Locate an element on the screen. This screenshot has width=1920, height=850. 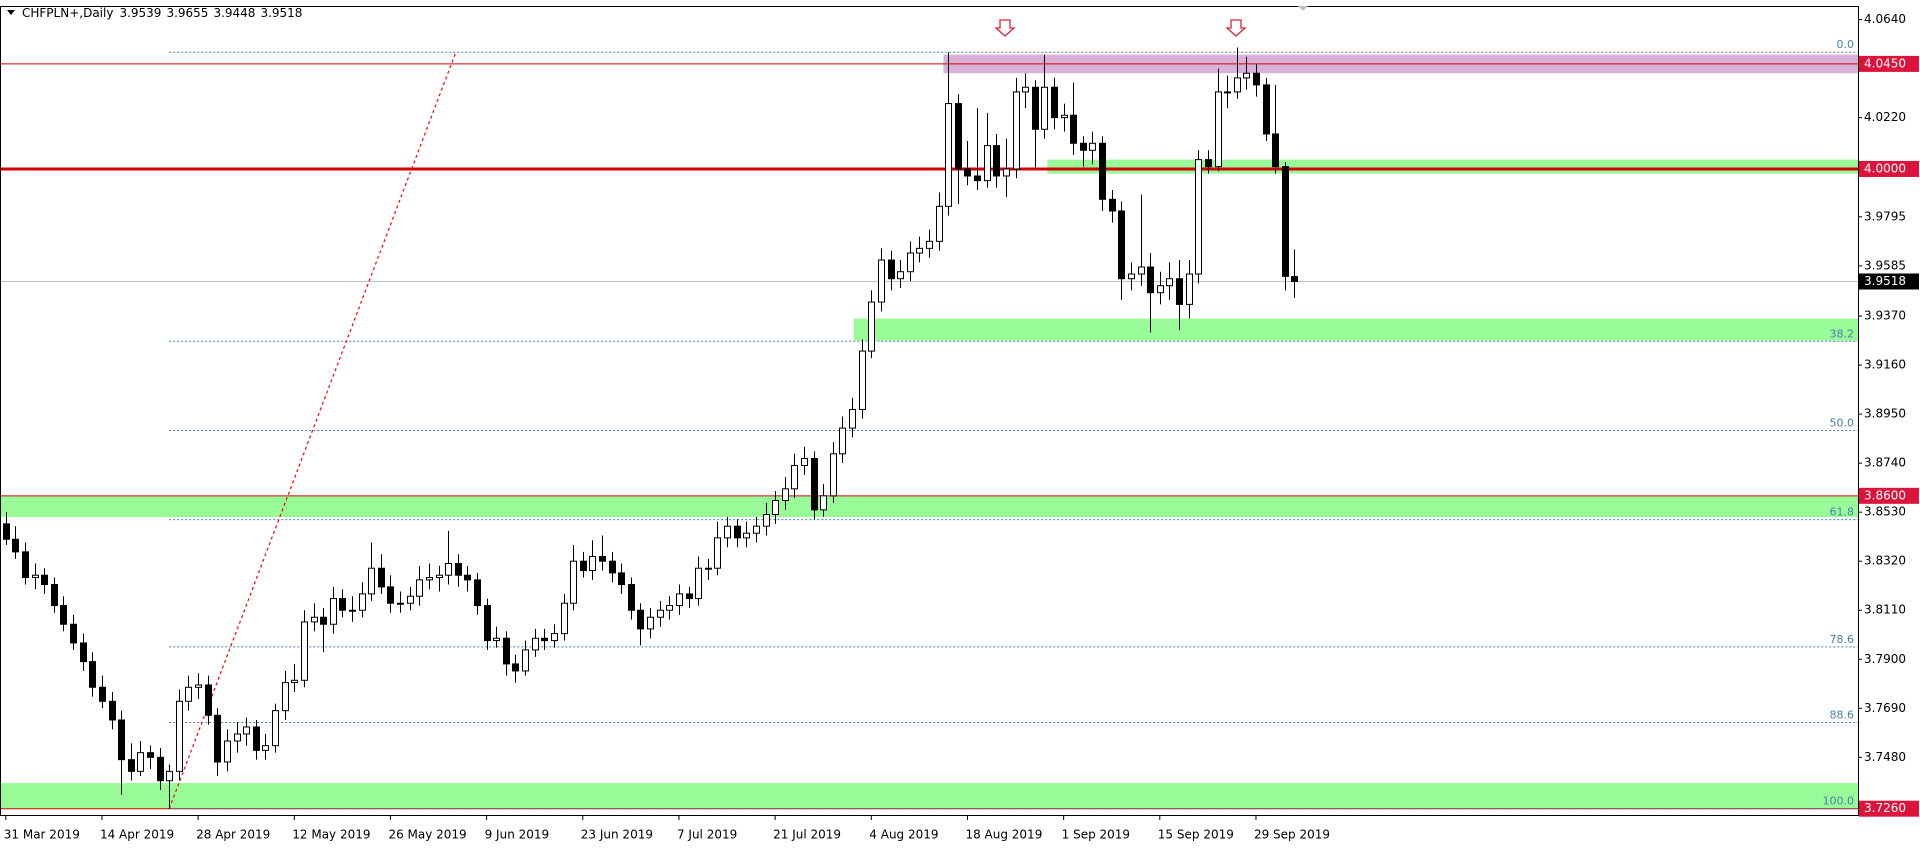
y-tick-label: 3.9795 is located at coordinates (1885, 216).